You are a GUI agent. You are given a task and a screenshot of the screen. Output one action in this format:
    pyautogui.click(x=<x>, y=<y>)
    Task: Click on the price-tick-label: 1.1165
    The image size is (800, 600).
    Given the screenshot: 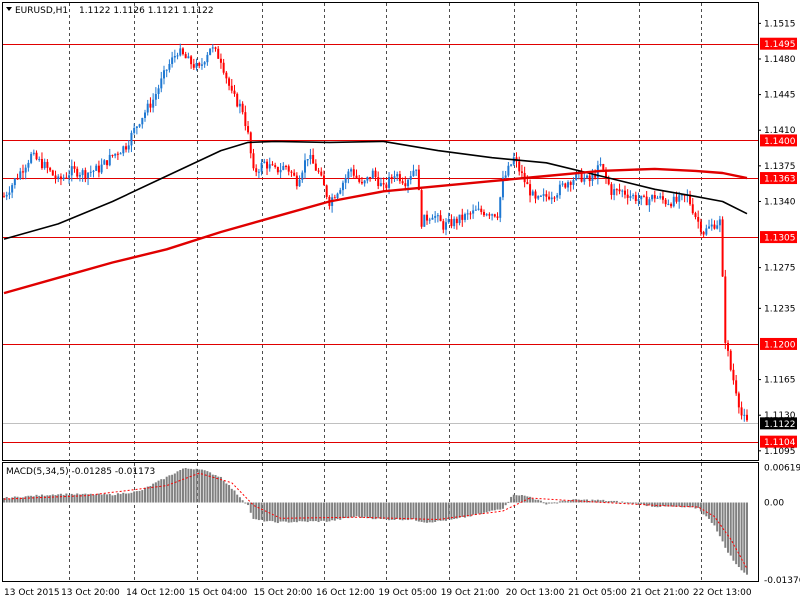 What is the action you would take?
    pyautogui.click(x=780, y=381)
    